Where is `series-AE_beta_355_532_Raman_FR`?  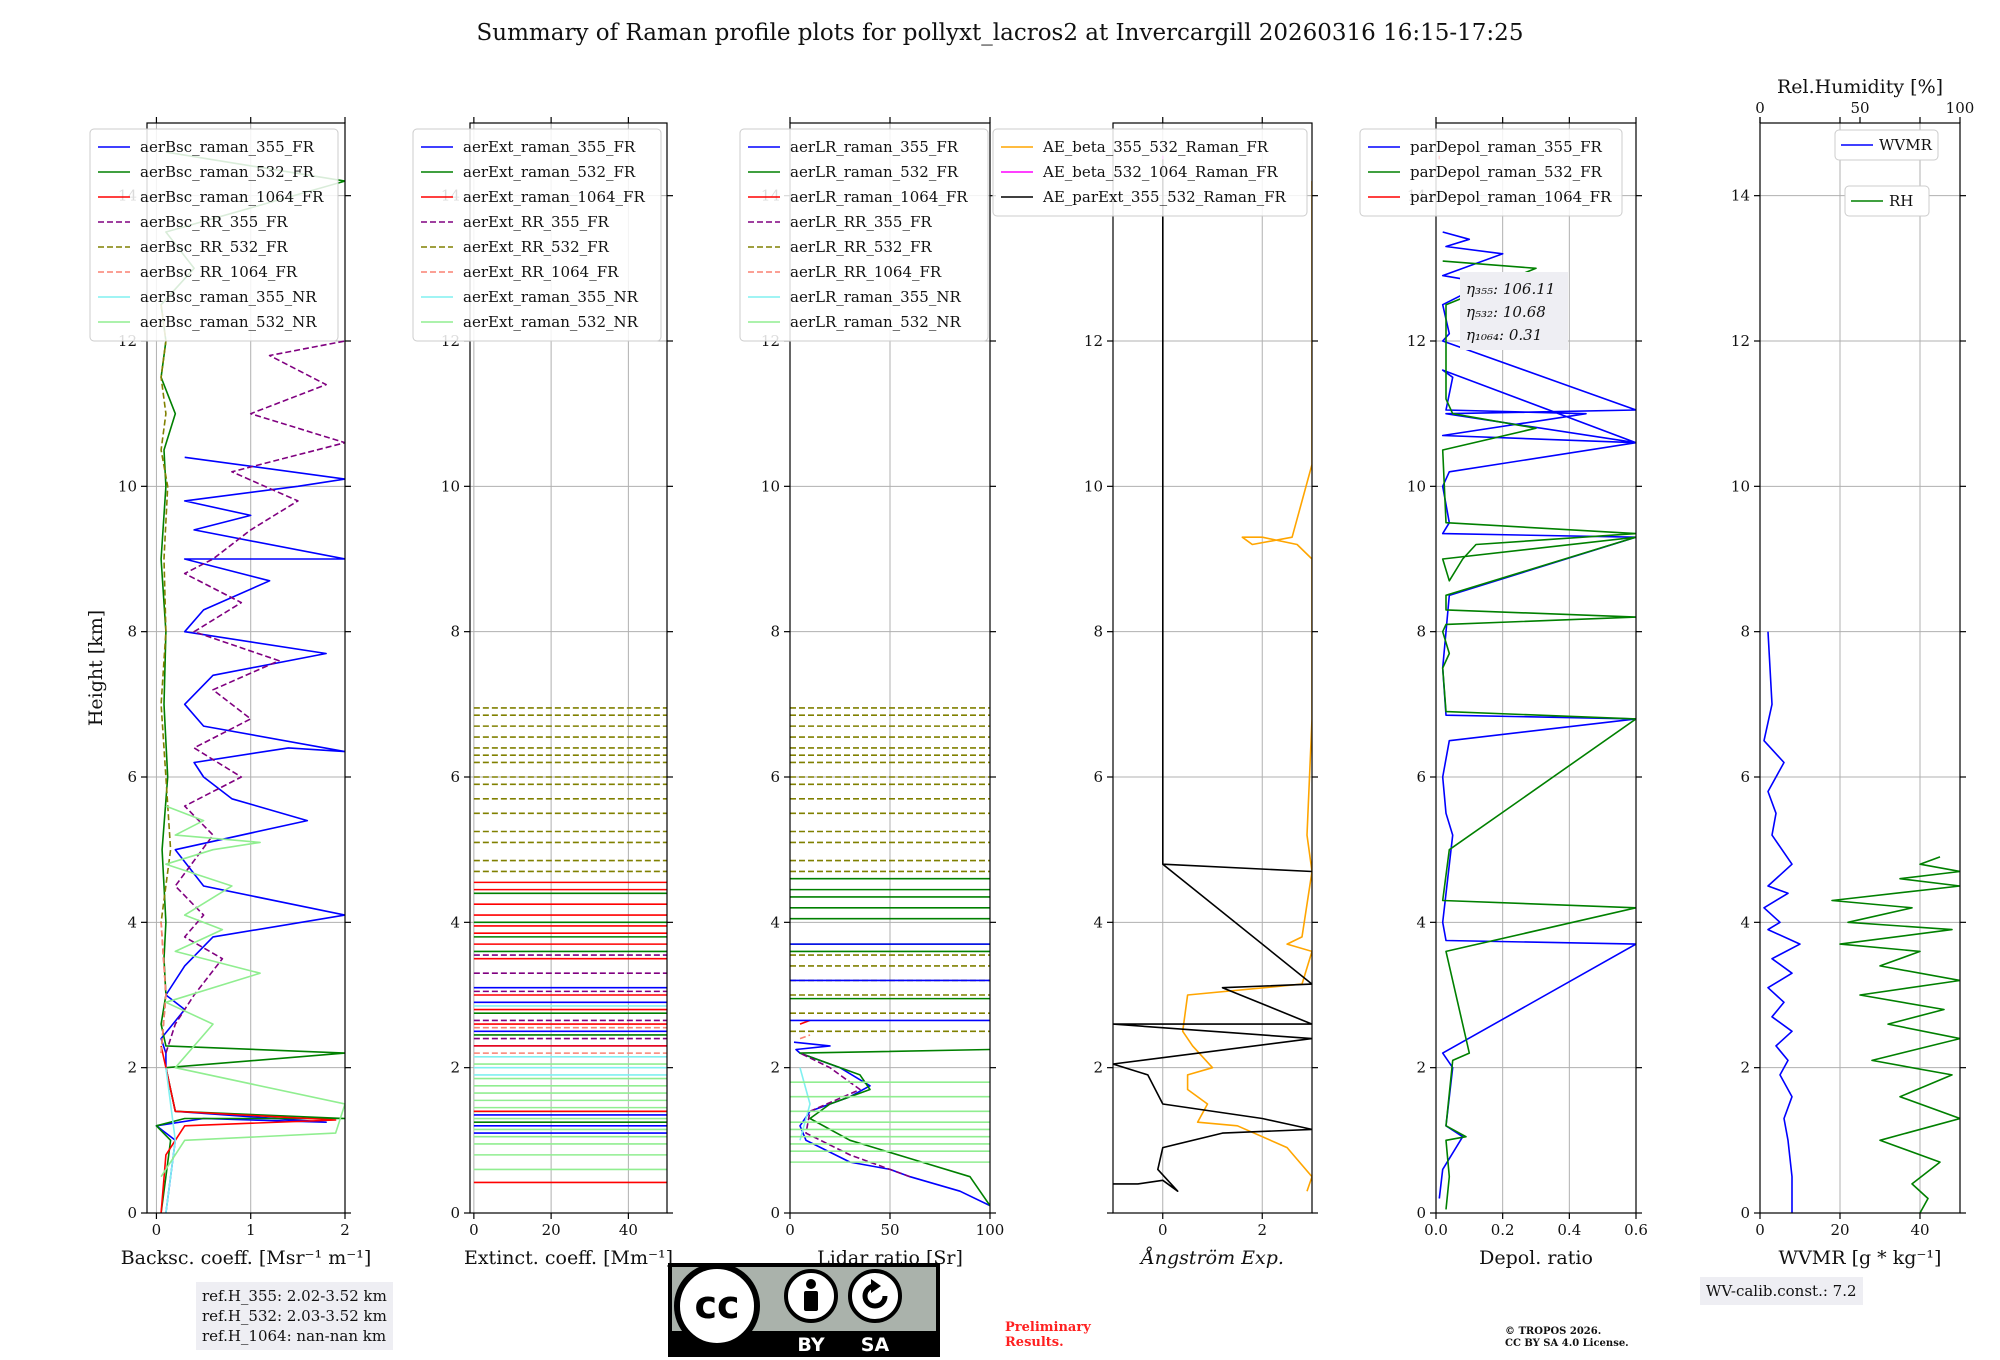
series-AE_beta_355_532_Raman_FR is located at coordinates (1246, 686).